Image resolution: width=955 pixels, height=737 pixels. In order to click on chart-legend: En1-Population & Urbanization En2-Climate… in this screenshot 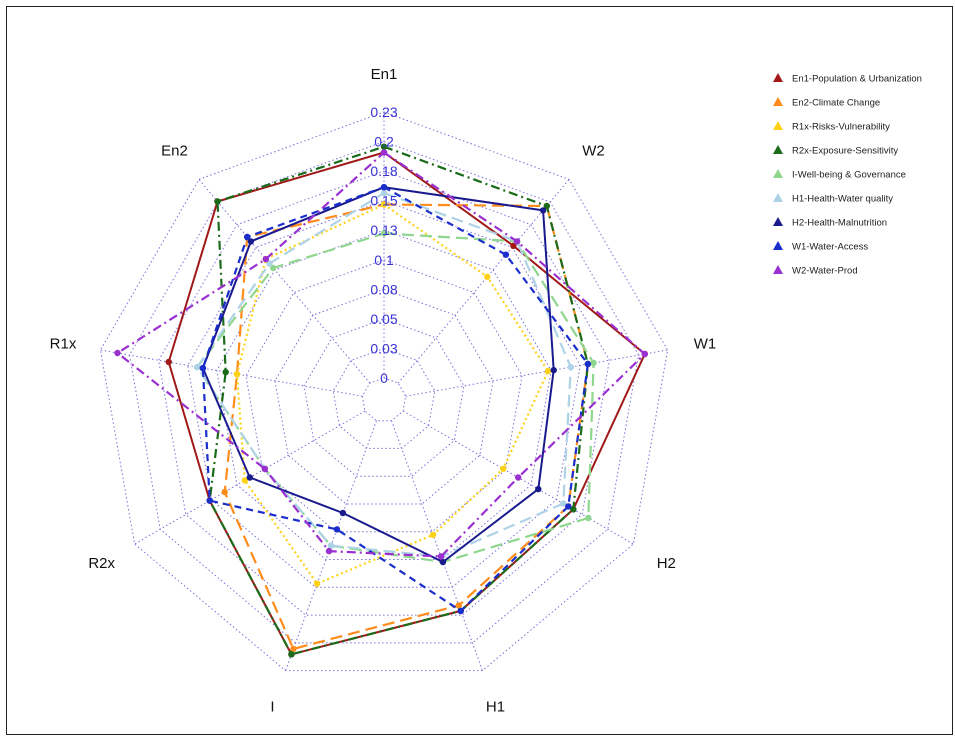, I will do `click(847, 175)`.